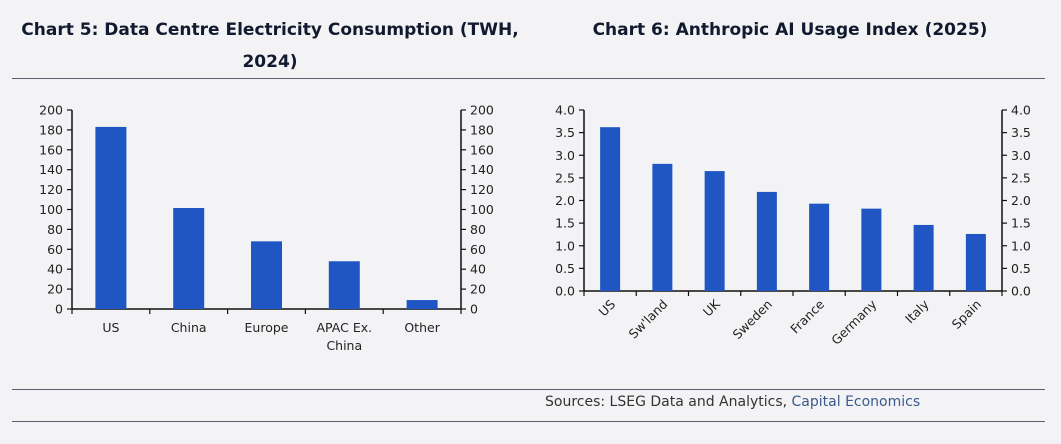 This screenshot has width=1061, height=444. Describe the element at coordinates (482, 110) in the screenshot. I see `chart5-ytick-label-right: 200` at that location.